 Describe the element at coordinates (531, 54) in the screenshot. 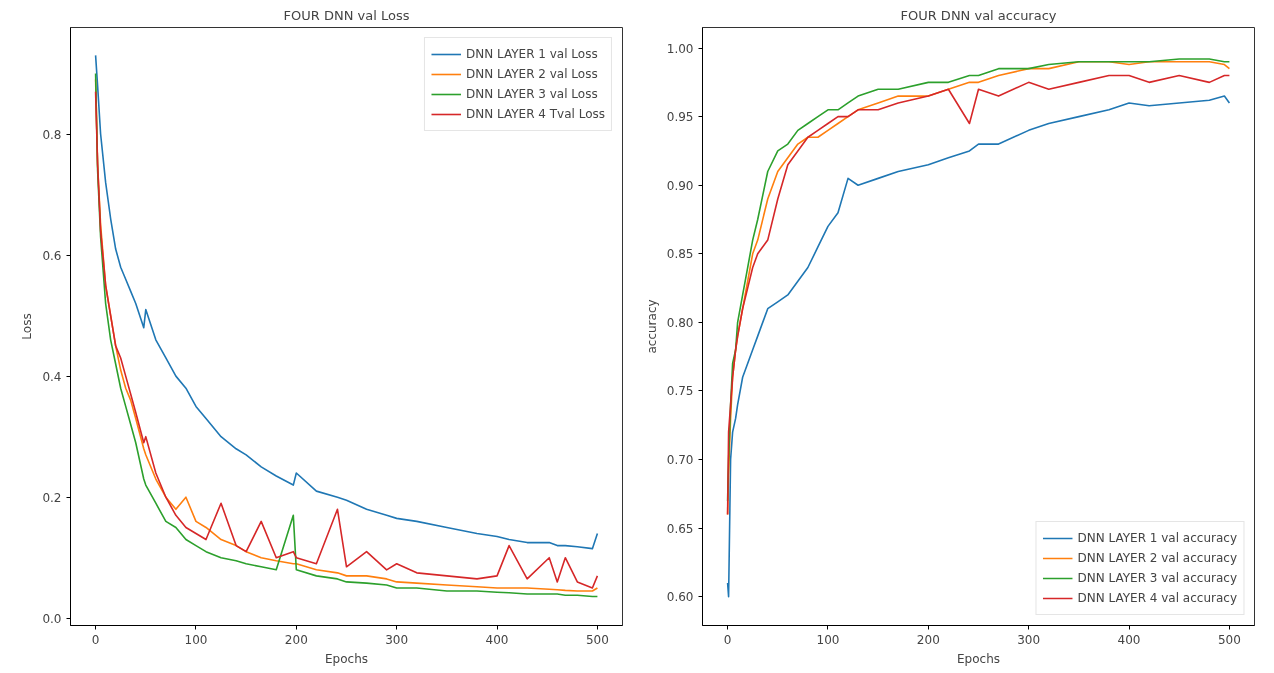

I see `legend-label: DNN LAYER 1 val Loss` at that location.